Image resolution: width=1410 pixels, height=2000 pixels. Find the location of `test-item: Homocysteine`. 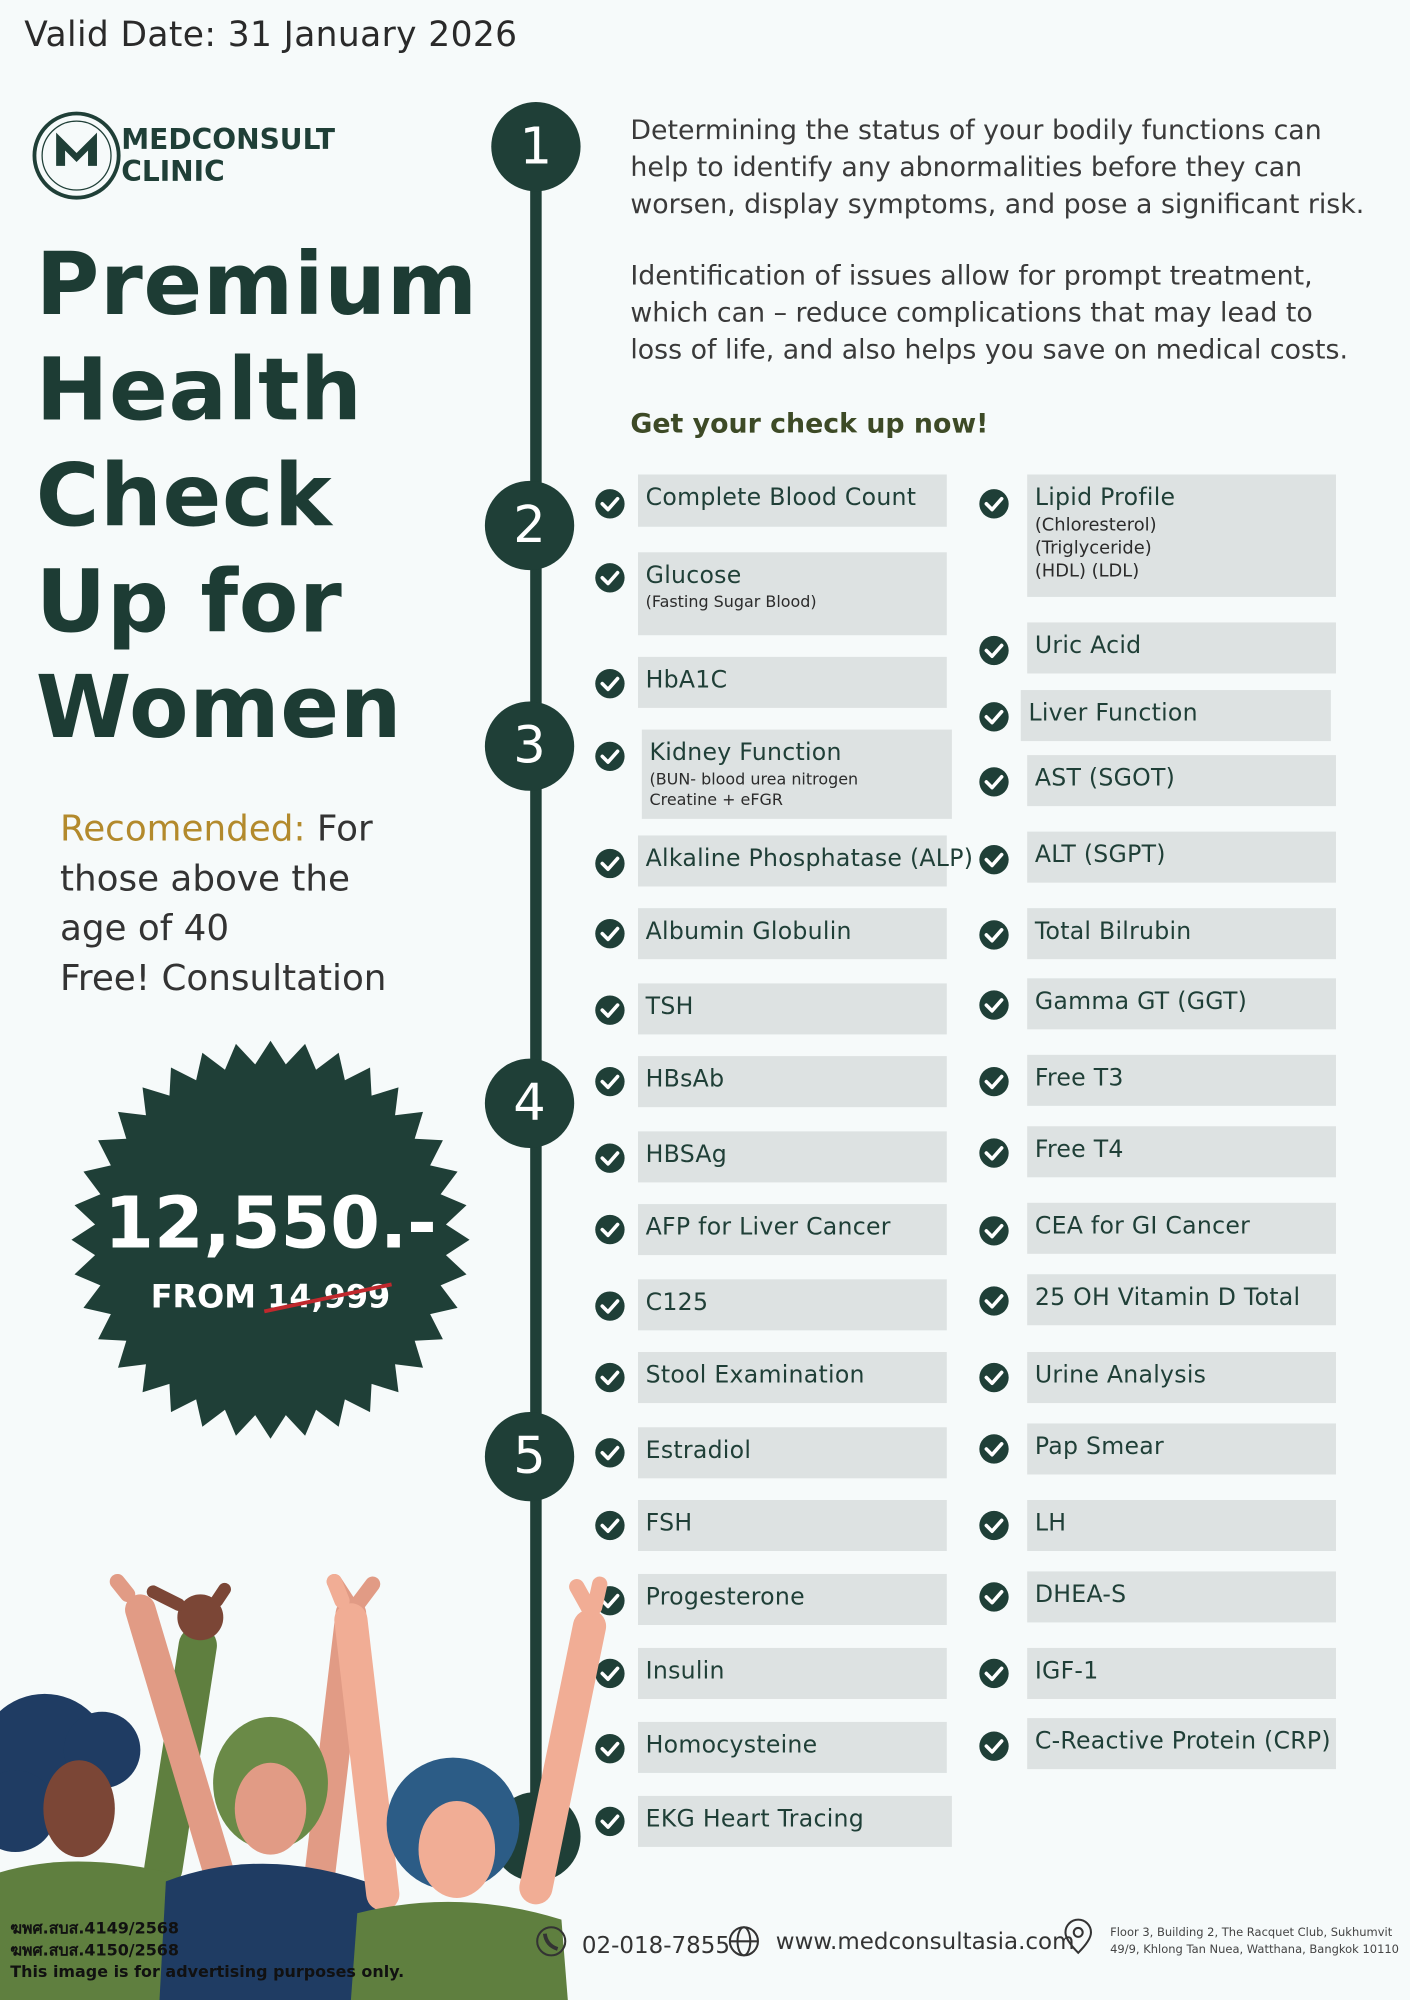

test-item: Homocysteine is located at coordinates (792, 1747).